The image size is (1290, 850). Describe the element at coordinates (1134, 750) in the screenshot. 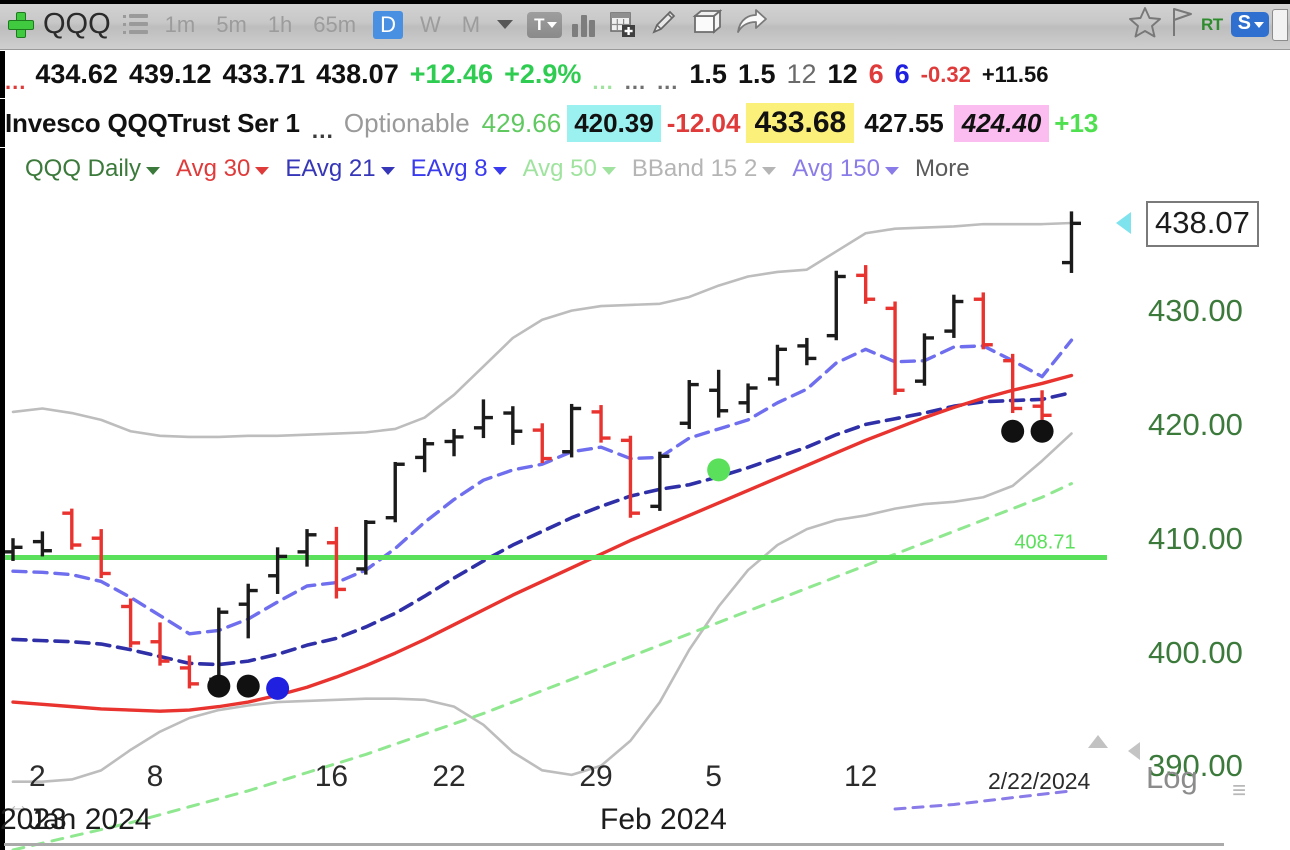

I see `axis-collapse-triangle` at that location.